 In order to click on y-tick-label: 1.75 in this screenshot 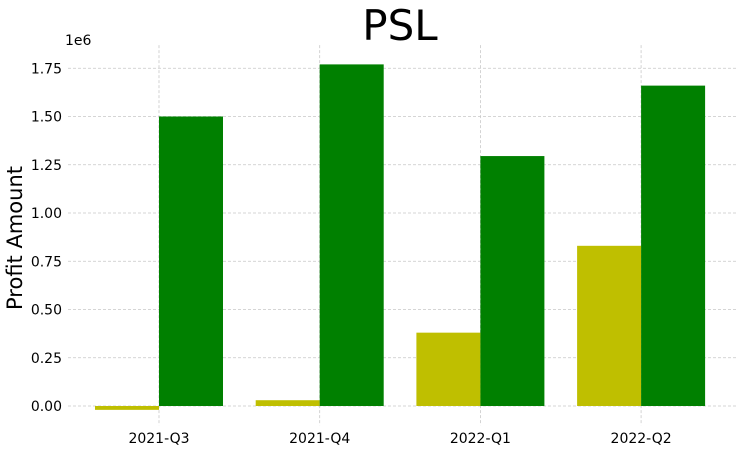, I will do `click(46, 69)`.